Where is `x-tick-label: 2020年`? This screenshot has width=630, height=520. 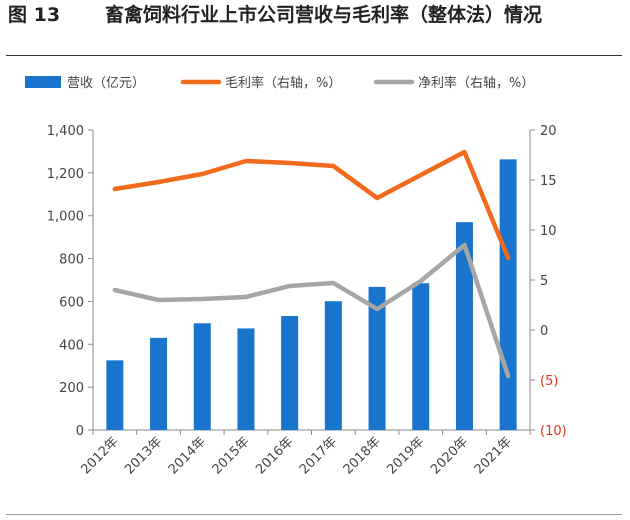 x-tick-label: 2020年 is located at coordinates (449, 455).